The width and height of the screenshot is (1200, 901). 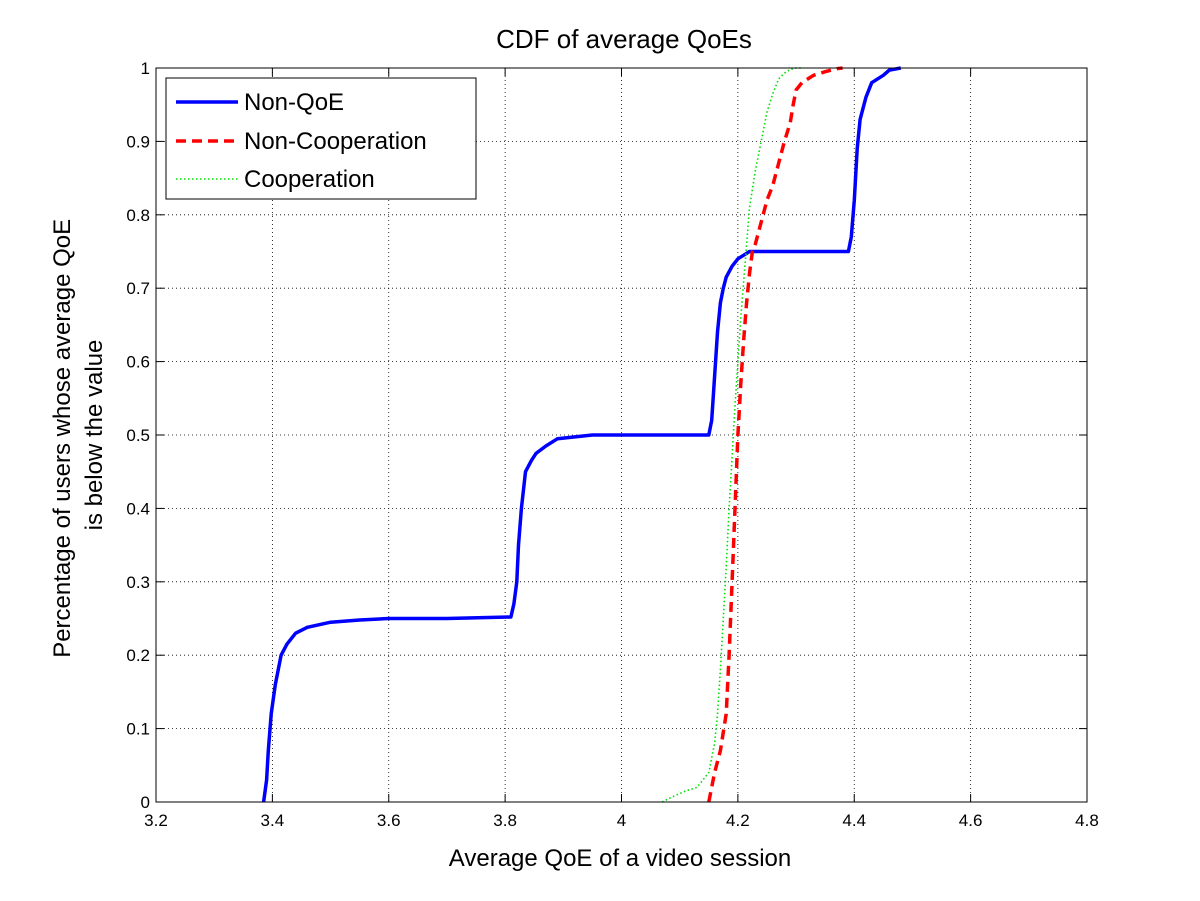 I want to click on x-tick-label: 3.6, so click(x=389, y=820).